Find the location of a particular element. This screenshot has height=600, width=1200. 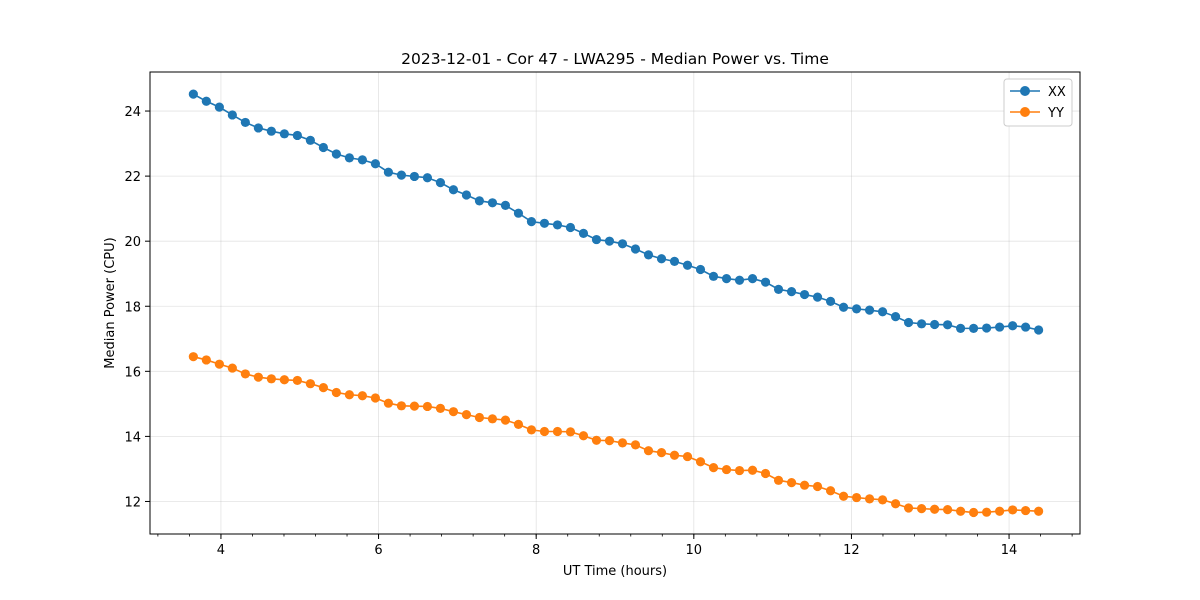

y-tick-label: 18 is located at coordinates (132, 307).